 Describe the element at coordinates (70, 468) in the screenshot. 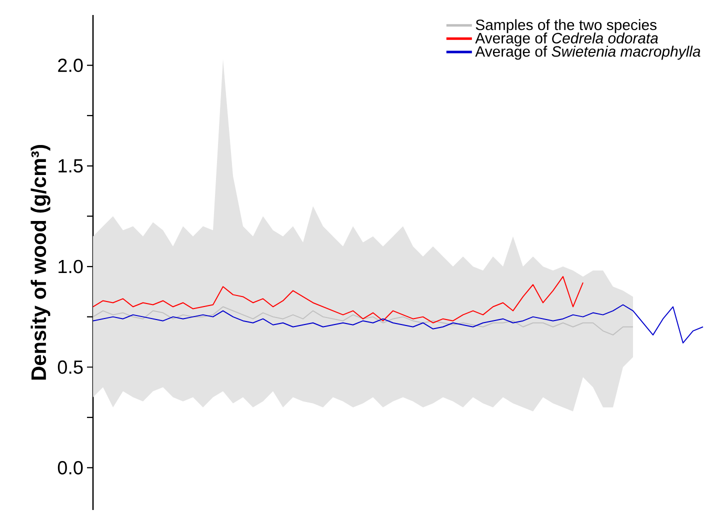

I see `y-tick-label: 0.0` at that location.